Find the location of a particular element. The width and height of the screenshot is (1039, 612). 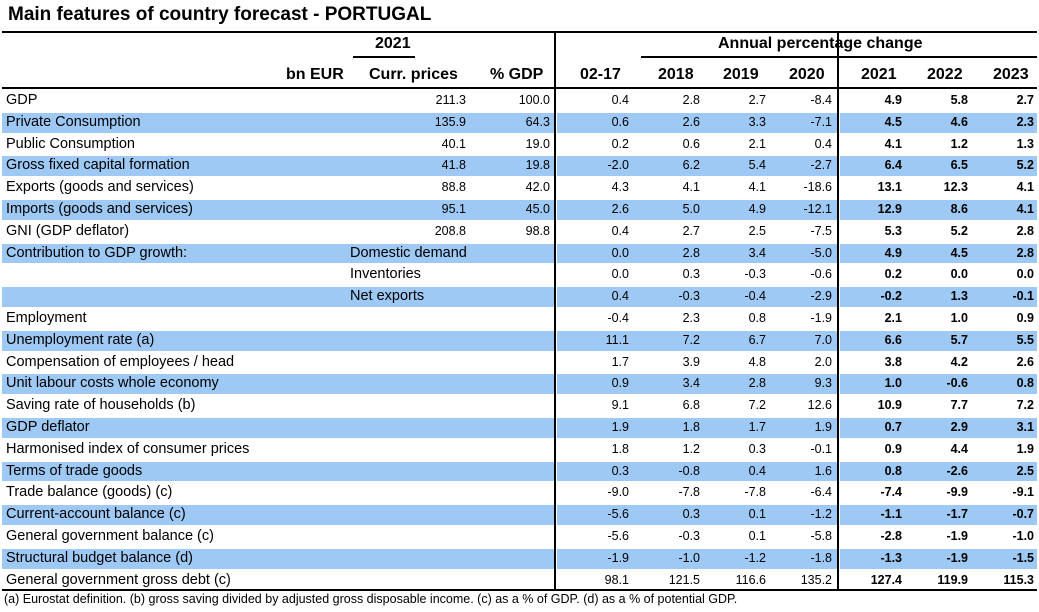

cell-2019: 2.7 is located at coordinates (757, 100).